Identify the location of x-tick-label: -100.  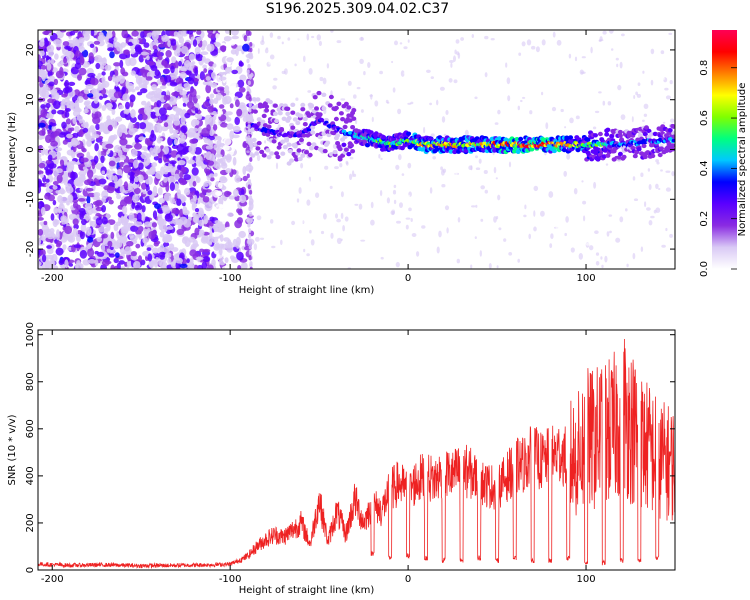
(230, 278).